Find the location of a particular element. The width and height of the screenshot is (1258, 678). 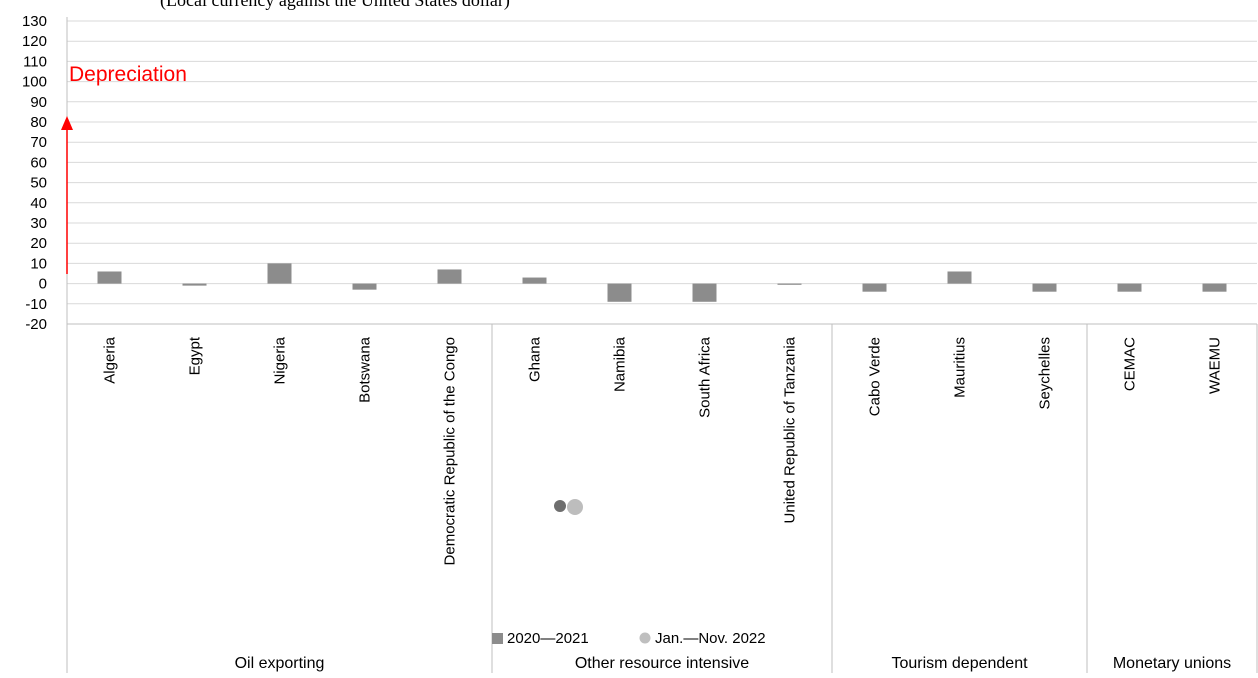

y-tick-label: 30 is located at coordinates (38, 223).